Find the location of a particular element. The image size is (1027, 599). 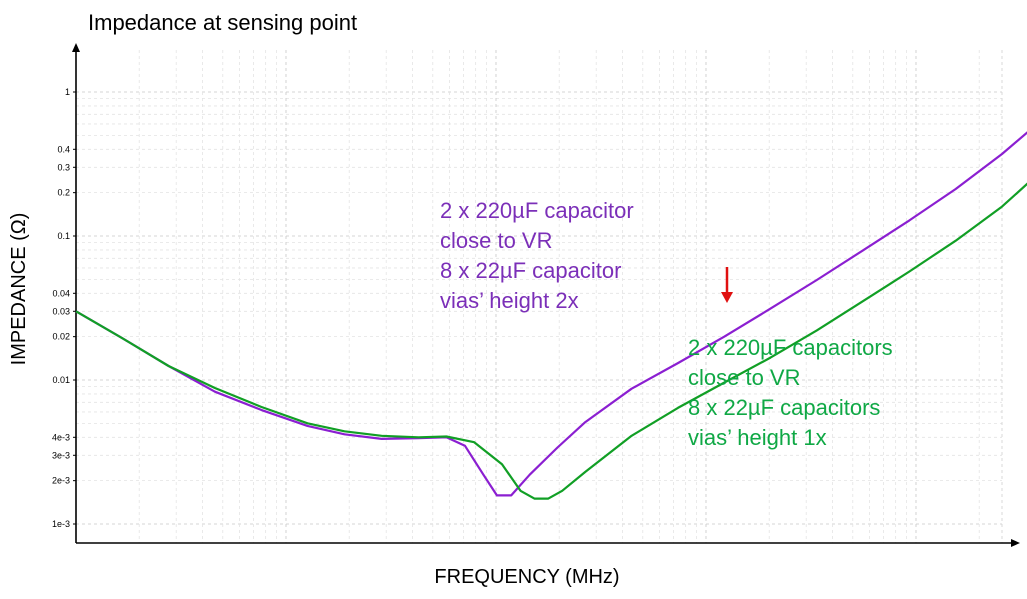

y-tick-label: 0.02 is located at coordinates (61, 337).